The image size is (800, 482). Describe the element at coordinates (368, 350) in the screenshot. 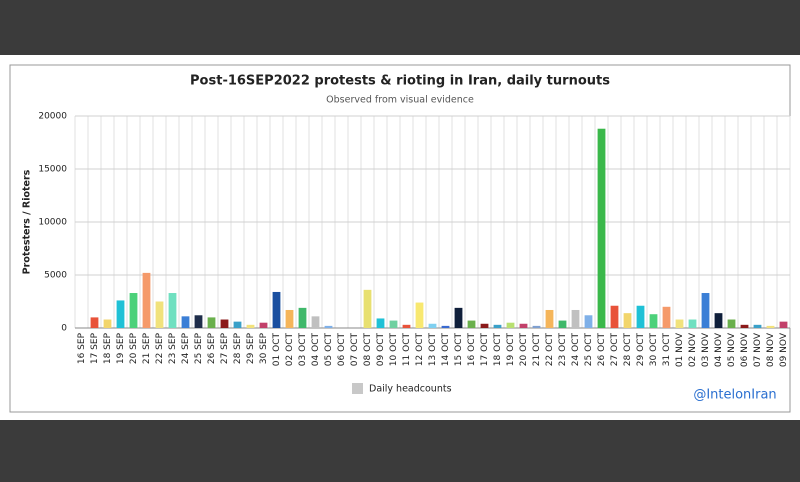

I see `x-tick-label: 08 OCT` at that location.